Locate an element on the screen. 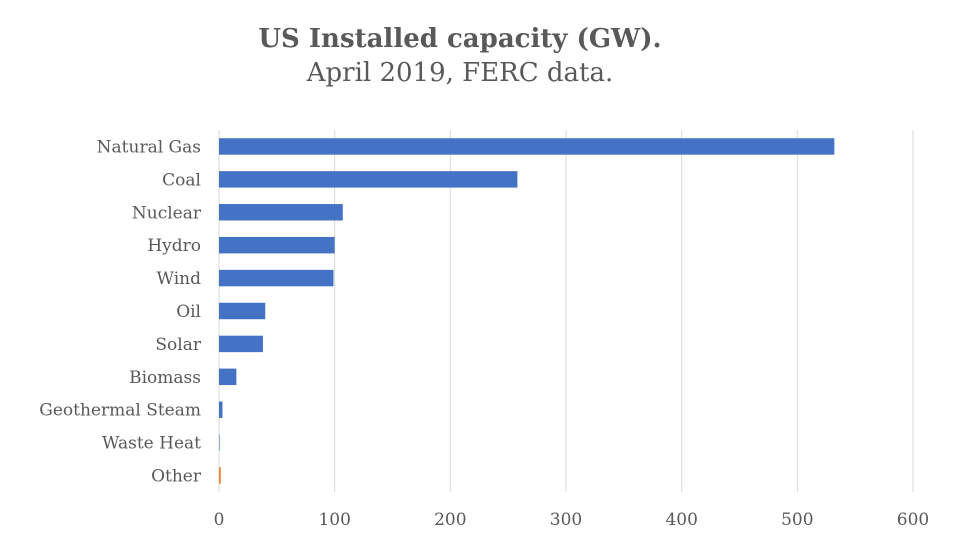 The width and height of the screenshot is (960, 540). category-label: Hydro is located at coordinates (174, 246).